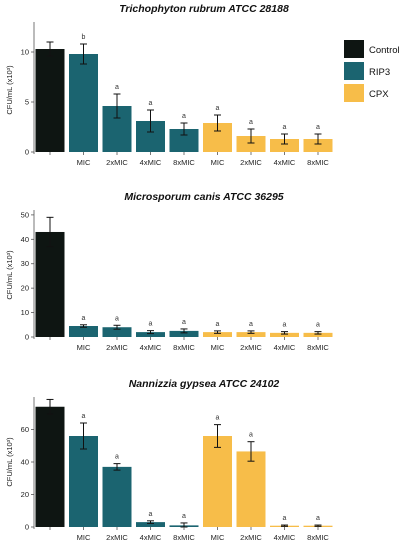 This screenshot has width=408, height=555. I want to click on legend-label: CPX, so click(379, 94).